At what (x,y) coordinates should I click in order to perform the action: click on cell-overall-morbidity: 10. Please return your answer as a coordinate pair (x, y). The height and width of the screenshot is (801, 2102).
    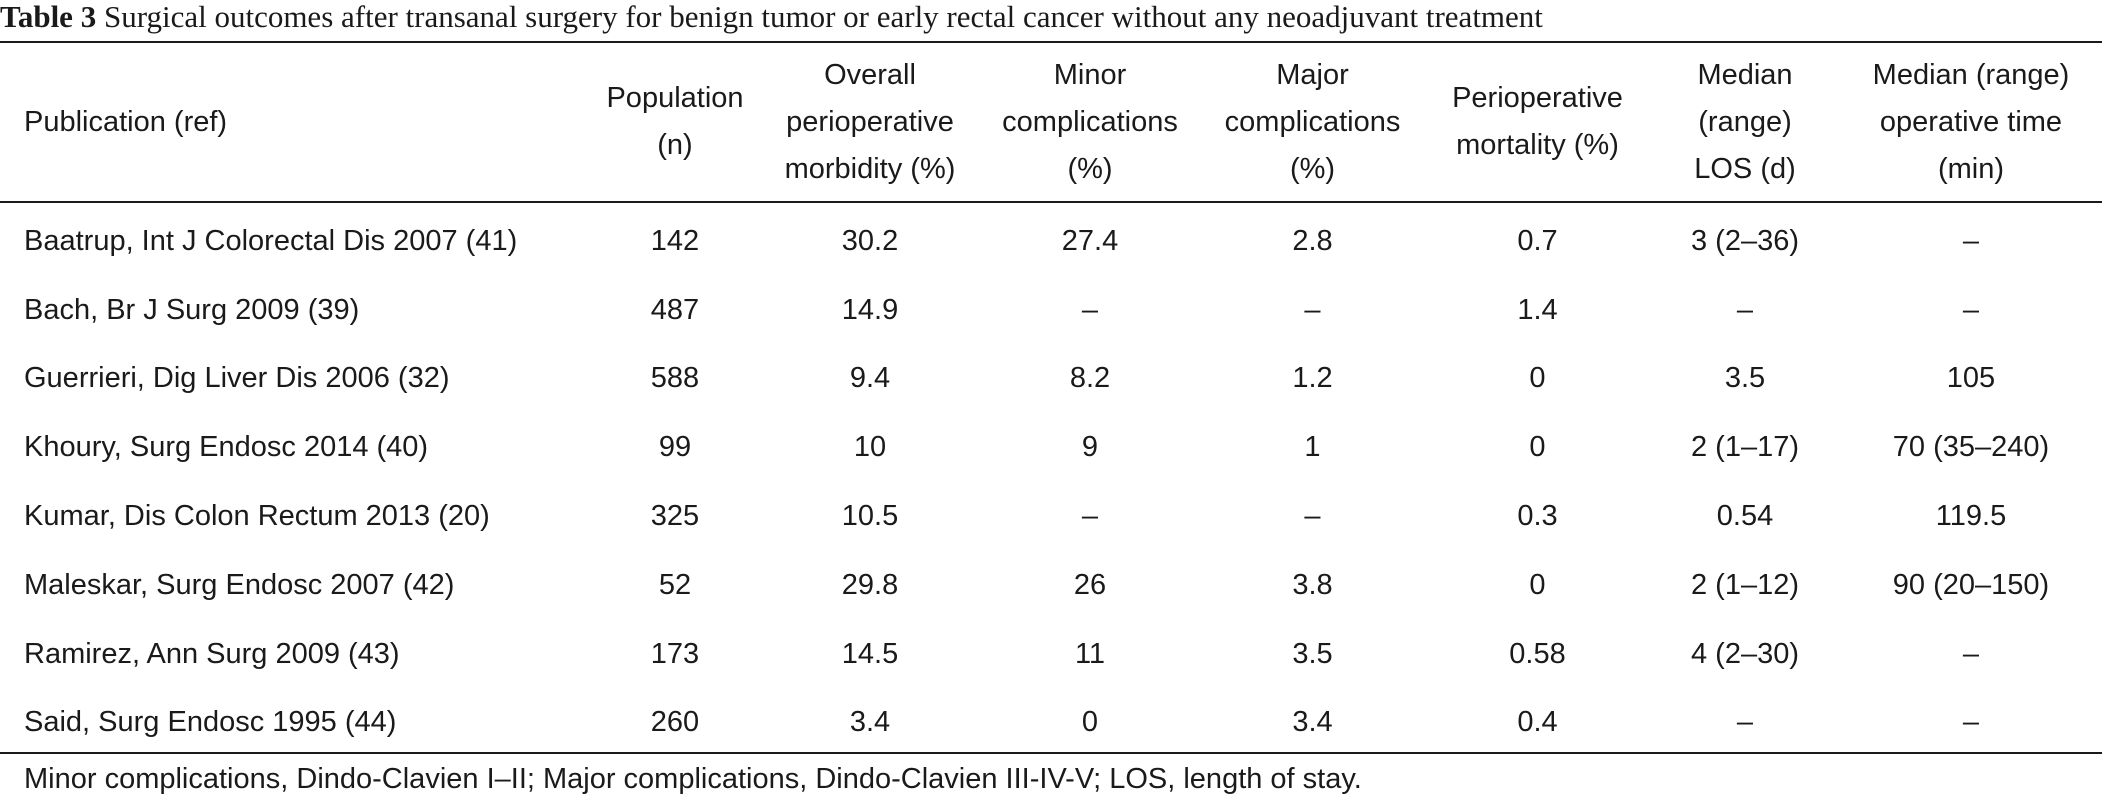
    Looking at the image, I should click on (870, 447).